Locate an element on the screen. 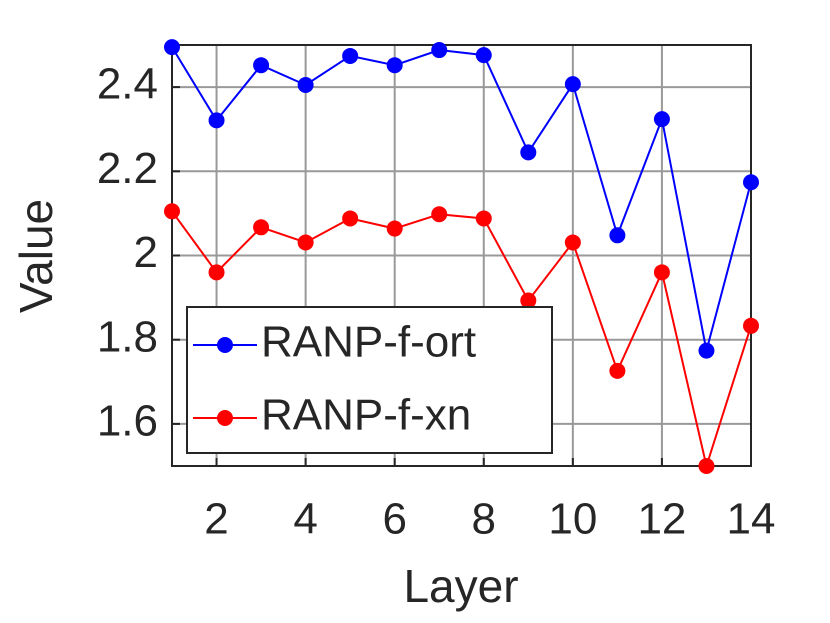 The width and height of the screenshot is (830, 623). y-tick-label: 2 is located at coordinates (146, 252).